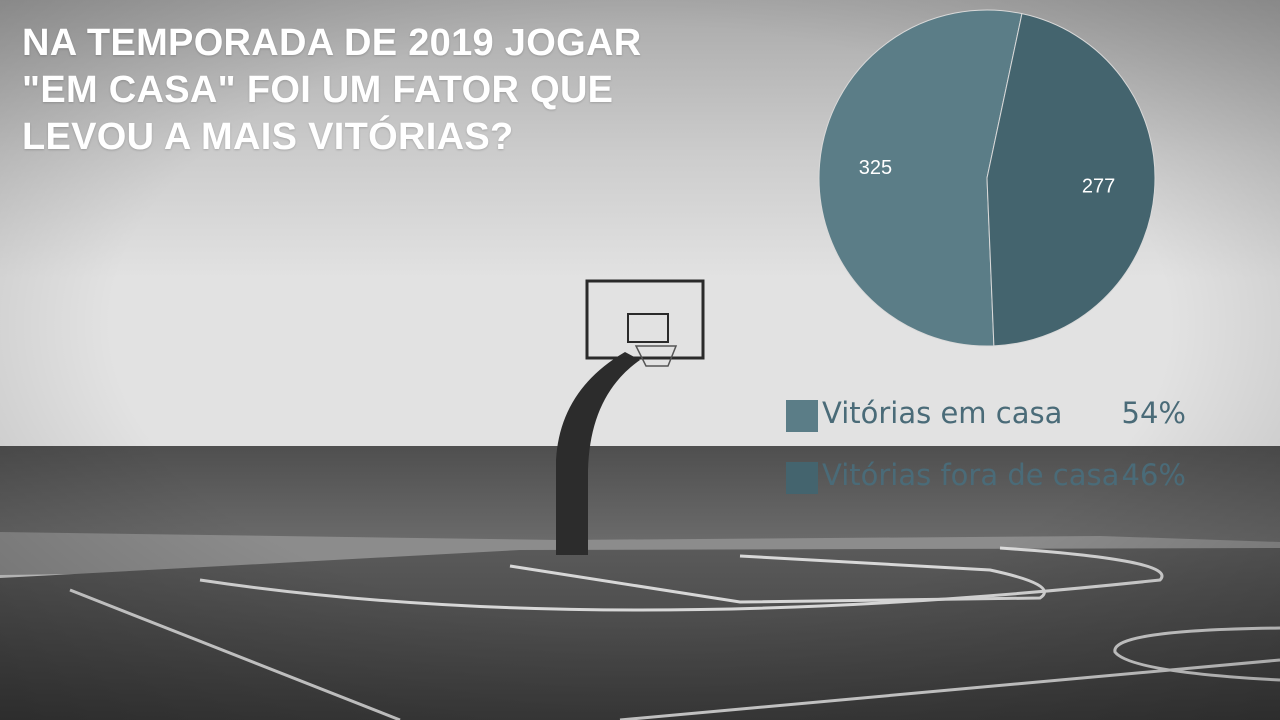 The height and width of the screenshot is (720, 1280). I want to click on legend-item-2: Vitórias fora de casa 46%, so click(996, 478).